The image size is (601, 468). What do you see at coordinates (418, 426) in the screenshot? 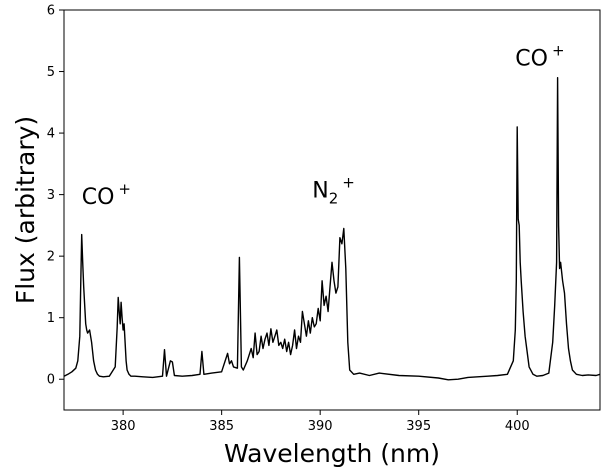
I see `x-tick-label: 395` at bounding box center [418, 426].